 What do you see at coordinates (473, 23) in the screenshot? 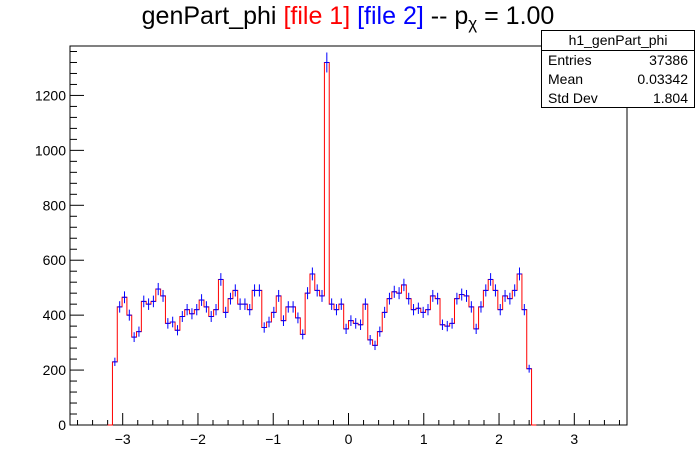
I see `title-subscript: χ` at bounding box center [473, 23].